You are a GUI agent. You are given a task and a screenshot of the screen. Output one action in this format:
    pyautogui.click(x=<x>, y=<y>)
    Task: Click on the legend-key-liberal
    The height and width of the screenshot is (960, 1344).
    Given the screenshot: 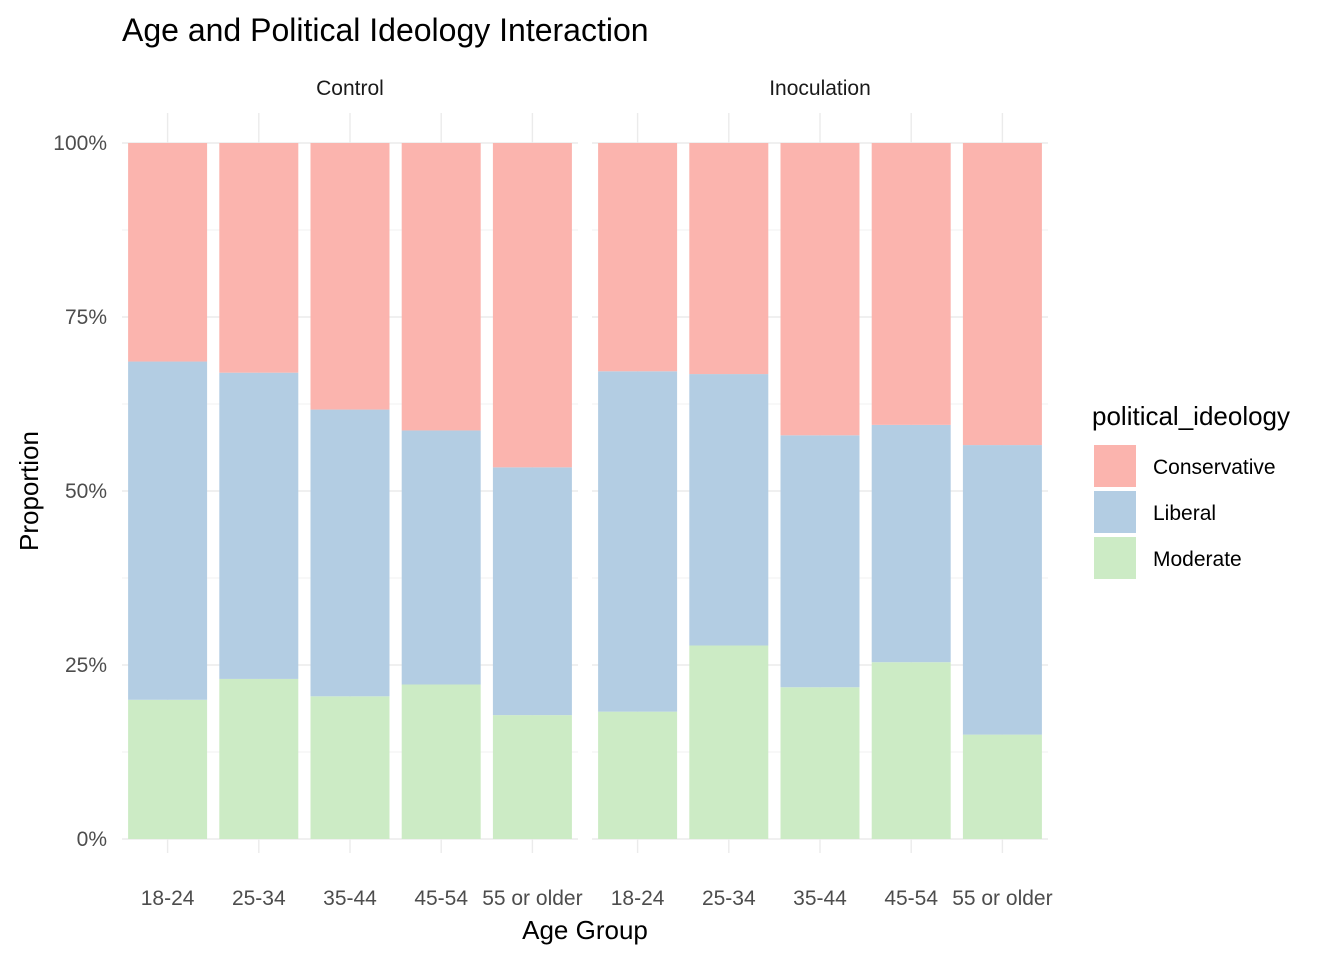 What is the action you would take?
    pyautogui.click(x=1115, y=512)
    